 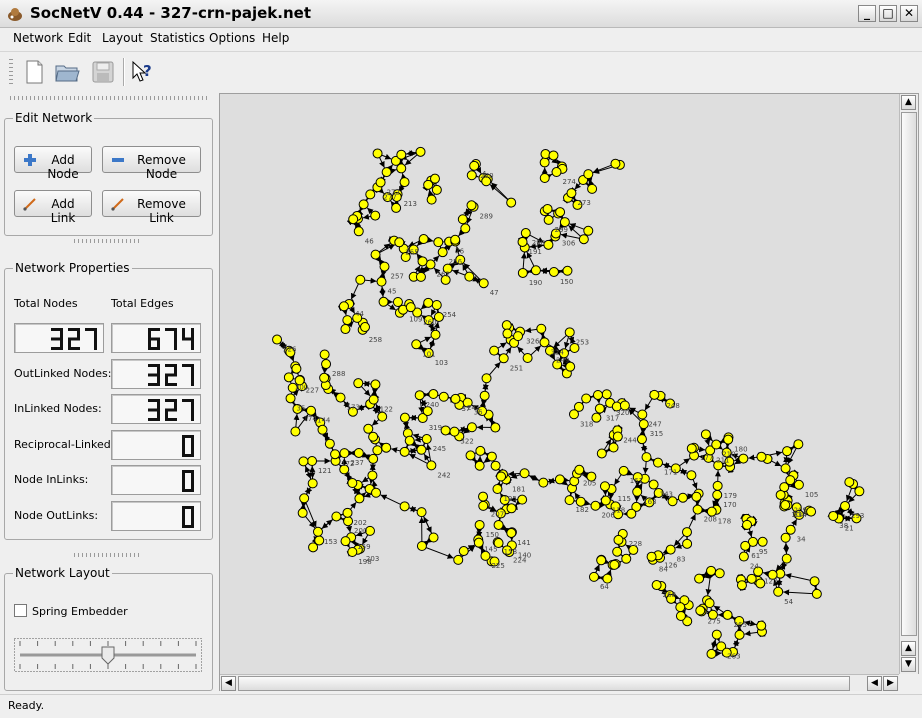 I want to click on scroll-up-icon: ▲, so click(x=908, y=102).